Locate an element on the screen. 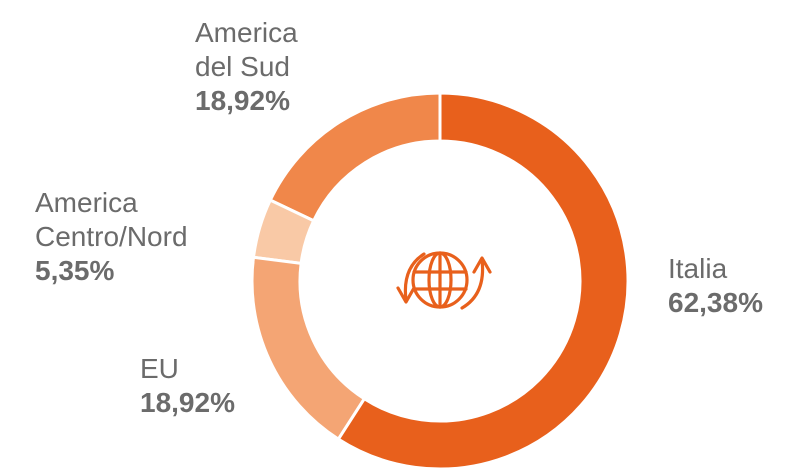 The height and width of the screenshot is (470, 792). category-label: EU is located at coordinates (159, 368).